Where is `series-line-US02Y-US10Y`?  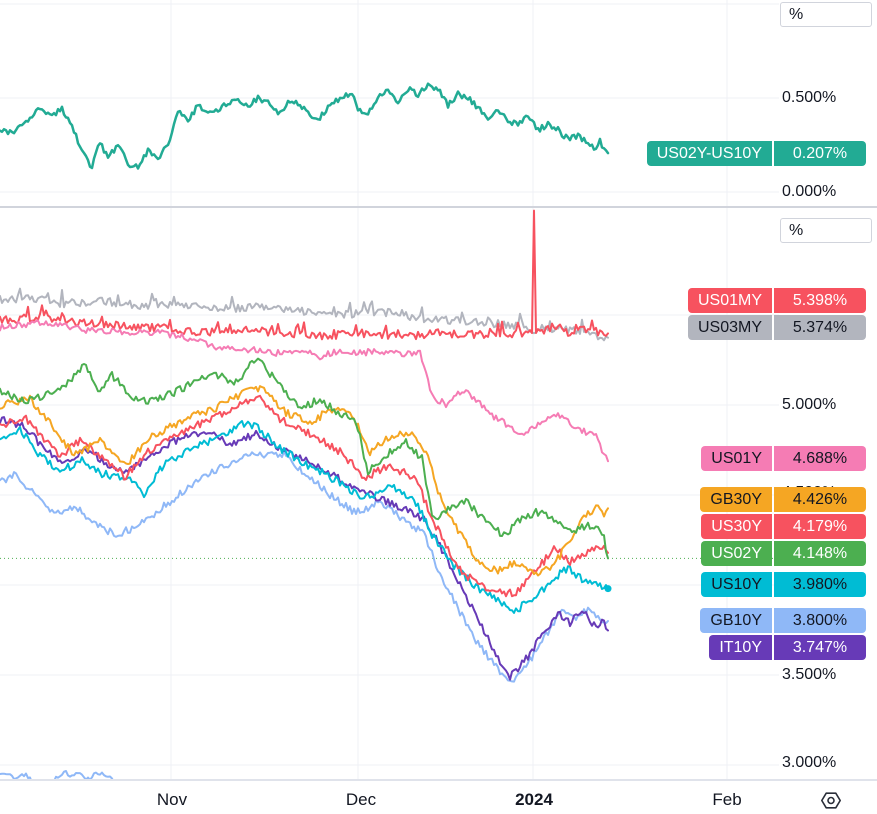
series-line-US02Y-US10Y is located at coordinates (305, 126).